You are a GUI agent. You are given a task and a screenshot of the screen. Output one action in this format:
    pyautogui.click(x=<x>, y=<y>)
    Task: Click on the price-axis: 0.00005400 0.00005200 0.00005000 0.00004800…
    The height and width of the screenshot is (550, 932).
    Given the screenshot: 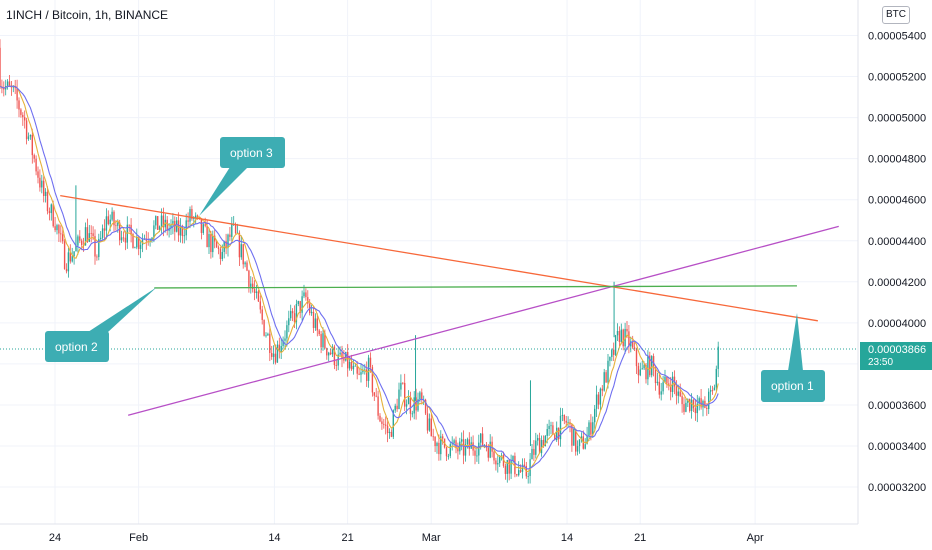 What is the action you would take?
    pyautogui.click(x=897, y=263)
    